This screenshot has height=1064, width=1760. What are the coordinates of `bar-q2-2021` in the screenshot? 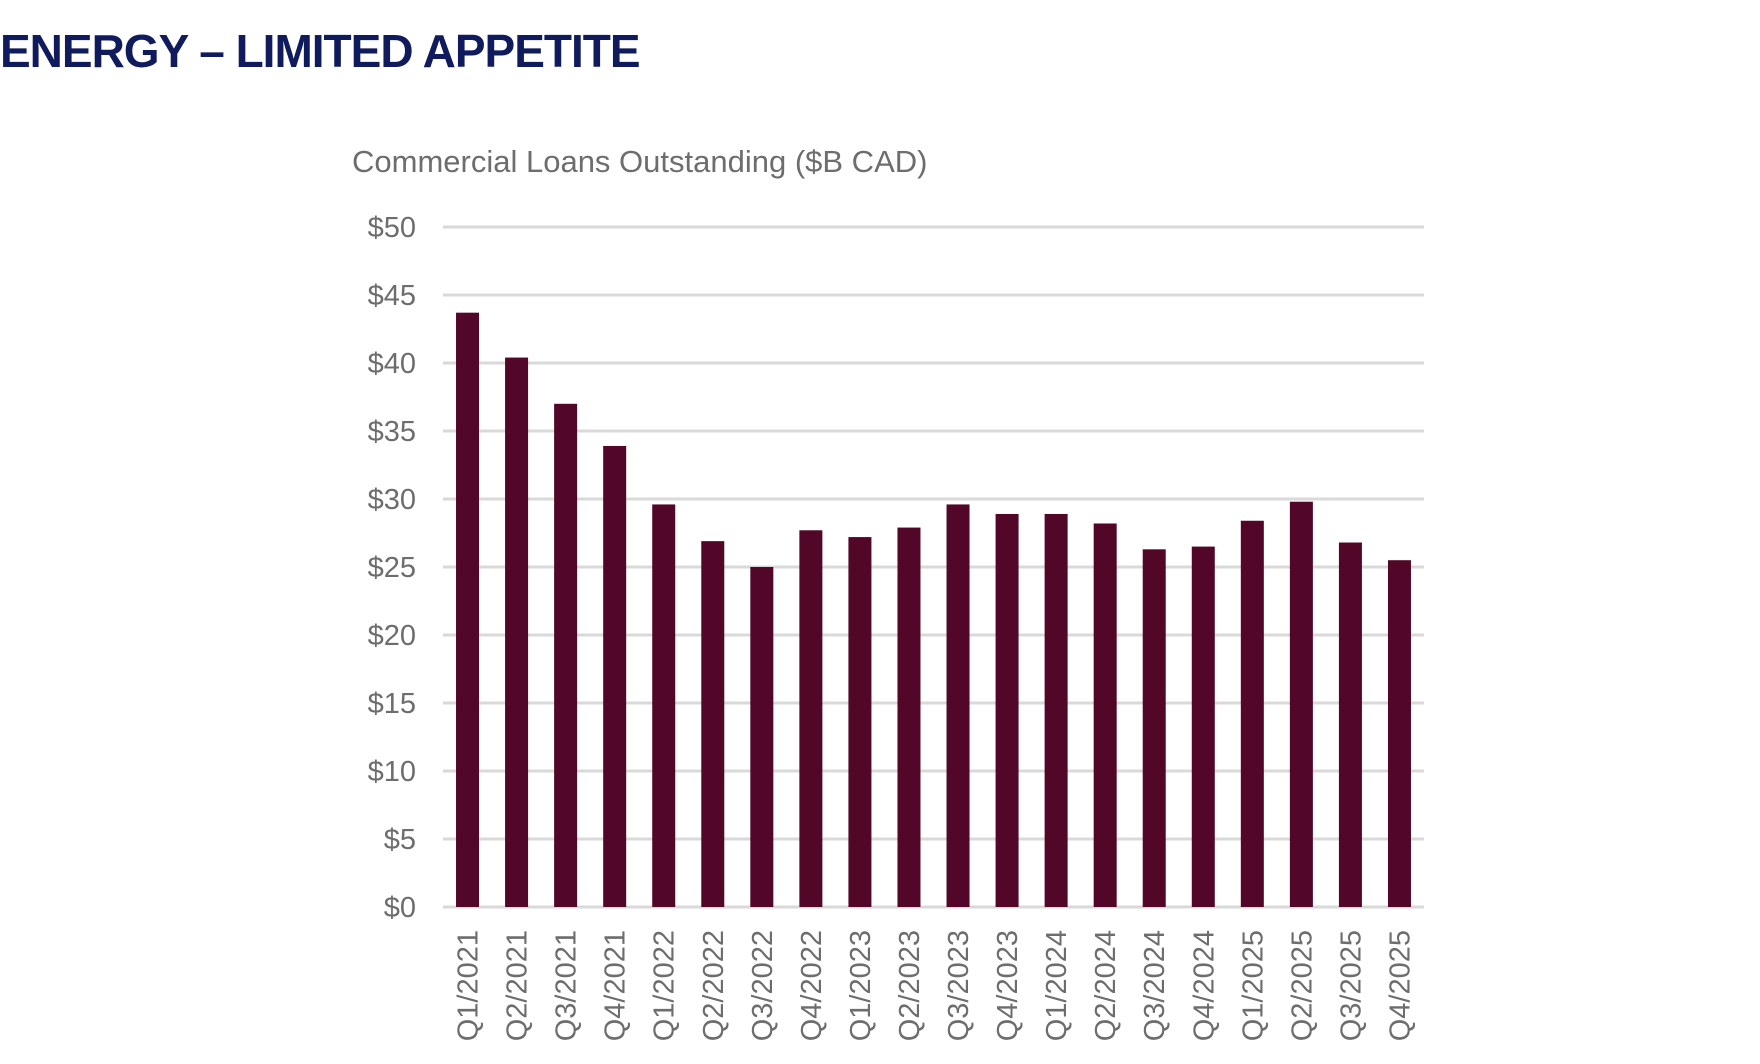 It's located at (517, 632).